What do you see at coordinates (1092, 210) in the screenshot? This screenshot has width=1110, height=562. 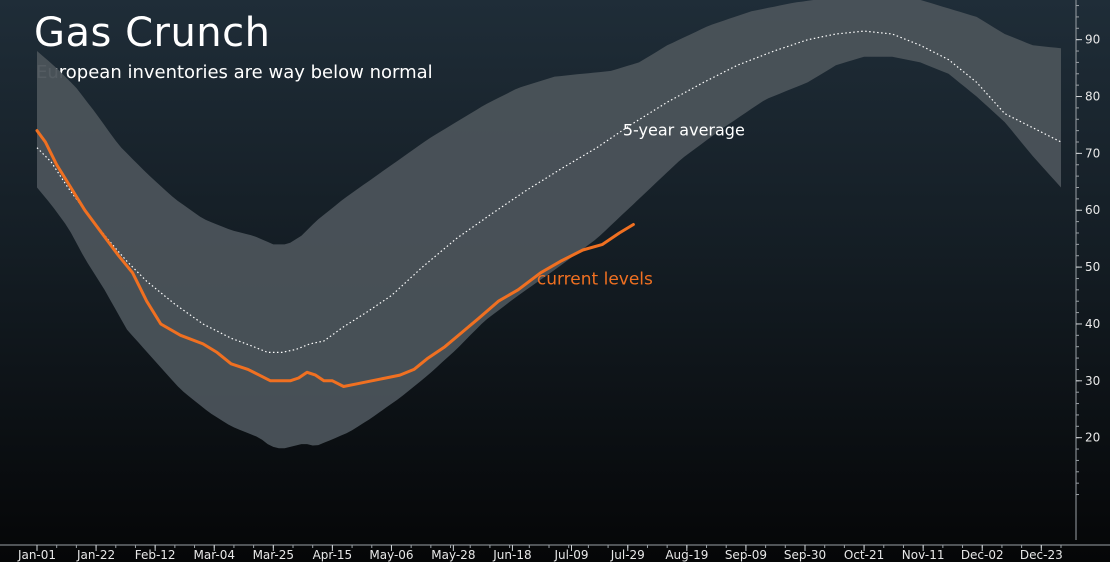 I see `y-tick-label: 60` at bounding box center [1092, 210].